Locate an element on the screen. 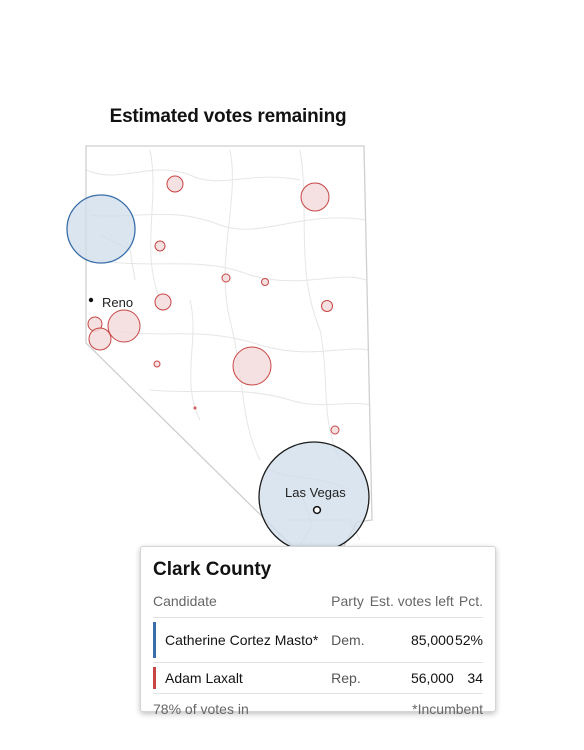 The height and width of the screenshot is (750, 584). incumbent-note: *Incumbent is located at coordinates (447, 709).